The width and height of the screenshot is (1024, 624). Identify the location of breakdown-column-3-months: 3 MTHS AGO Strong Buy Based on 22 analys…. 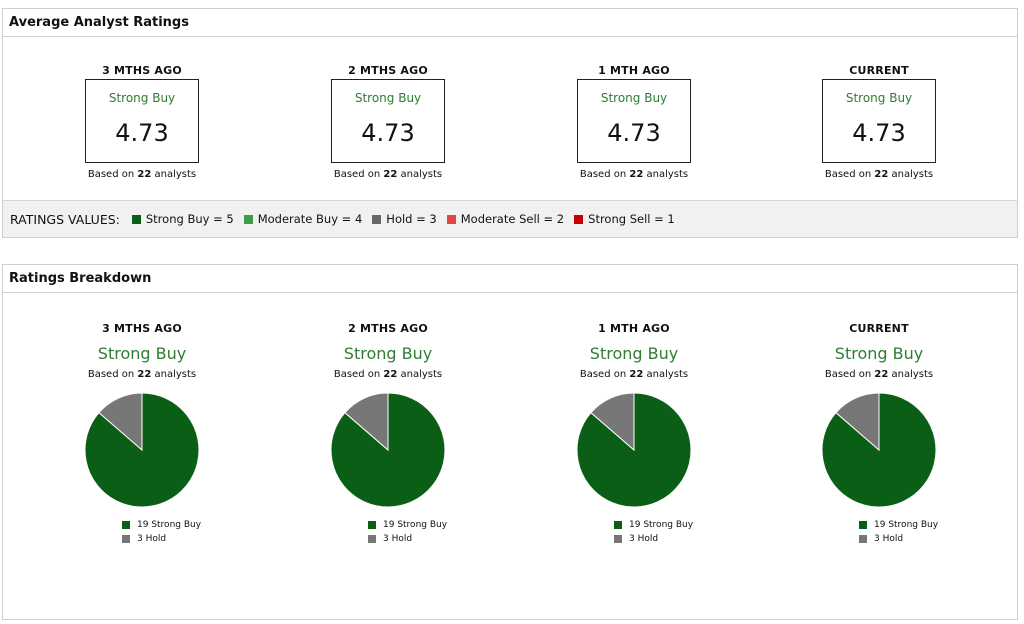
(142, 435).